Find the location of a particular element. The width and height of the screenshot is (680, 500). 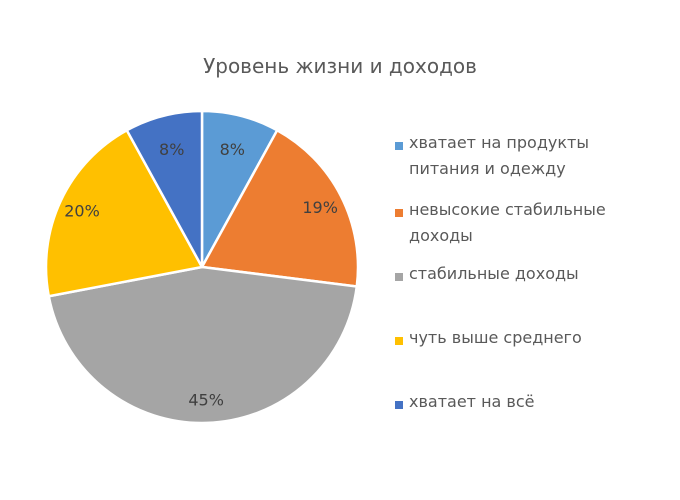

legend-item-enough-for-all: хватает на всё is located at coordinates (465, 403).